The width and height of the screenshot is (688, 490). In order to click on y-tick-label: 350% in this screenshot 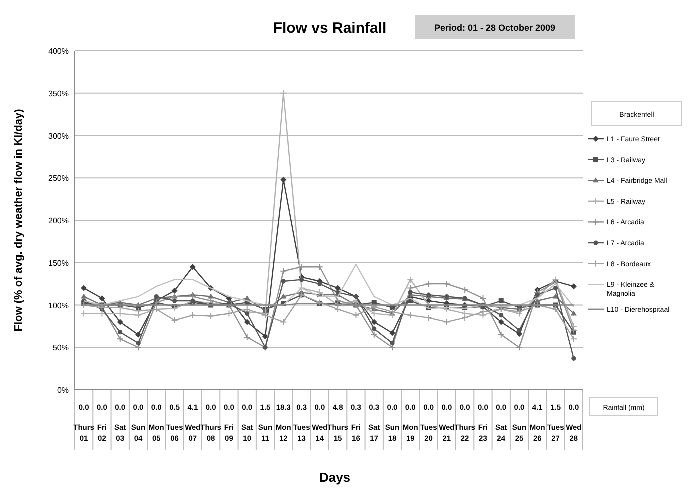, I will do `click(58, 93)`.